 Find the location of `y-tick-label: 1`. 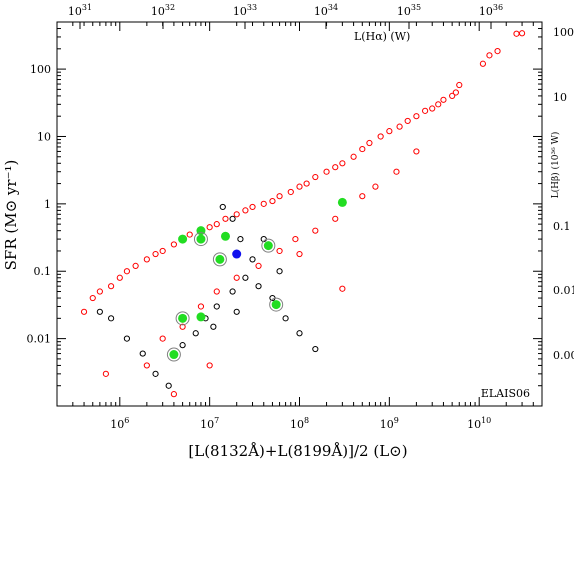

y-tick-label: 1 is located at coordinates (47, 204).